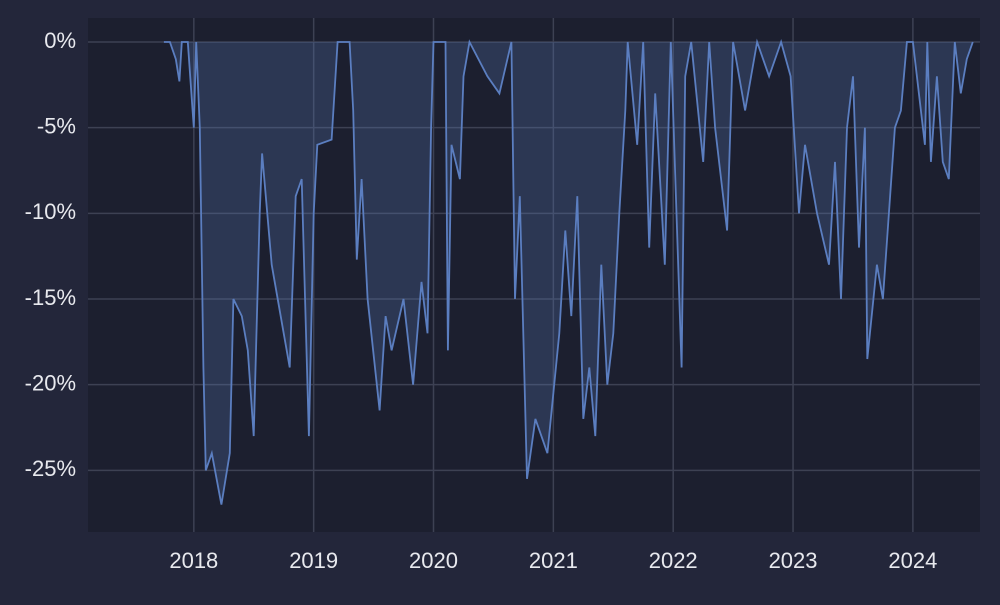 This screenshot has height=605, width=1000. I want to click on y-tick-label: -15%, so click(50, 297).